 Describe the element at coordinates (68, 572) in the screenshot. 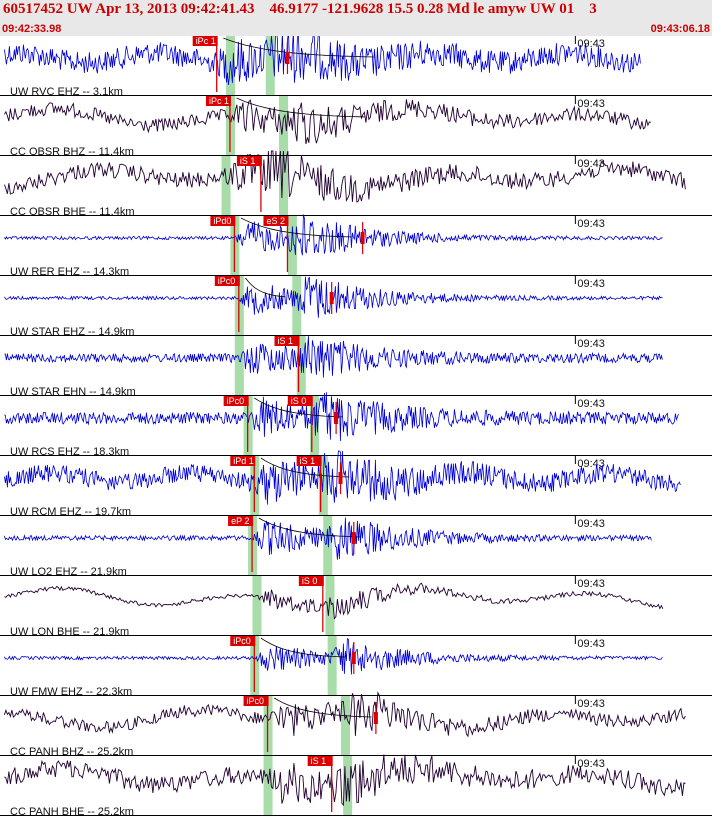

I see `station-label: UW LO2 EHZ -- 21.9km` at that location.